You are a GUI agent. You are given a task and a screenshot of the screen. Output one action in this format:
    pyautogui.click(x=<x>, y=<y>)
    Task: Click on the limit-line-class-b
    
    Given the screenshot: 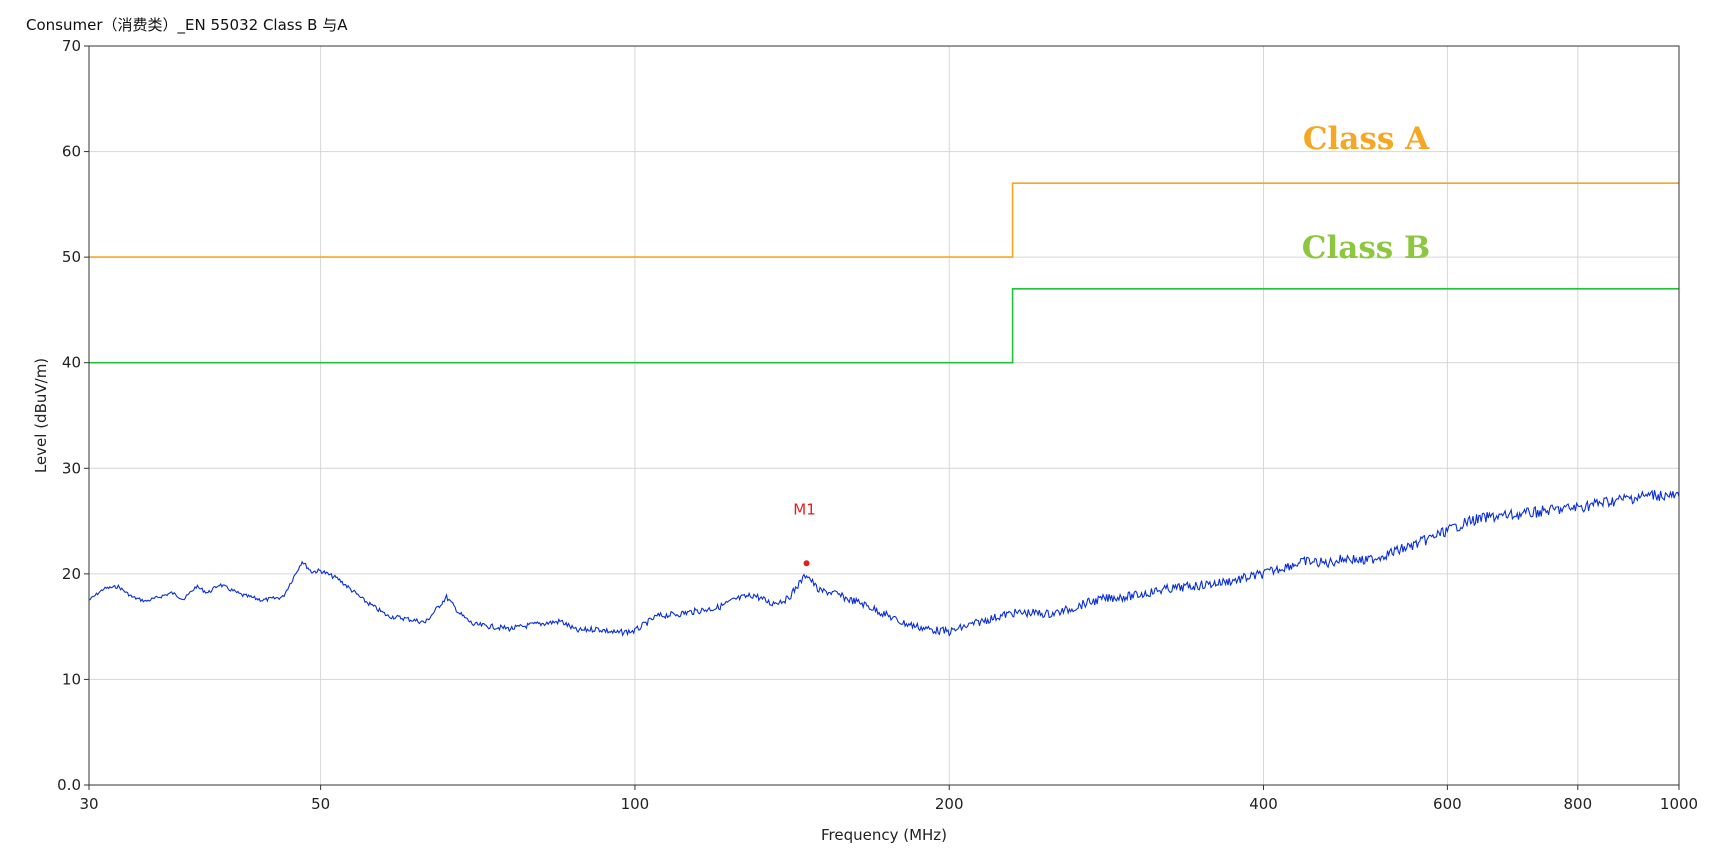 What is the action you would take?
    pyautogui.click(x=884, y=326)
    